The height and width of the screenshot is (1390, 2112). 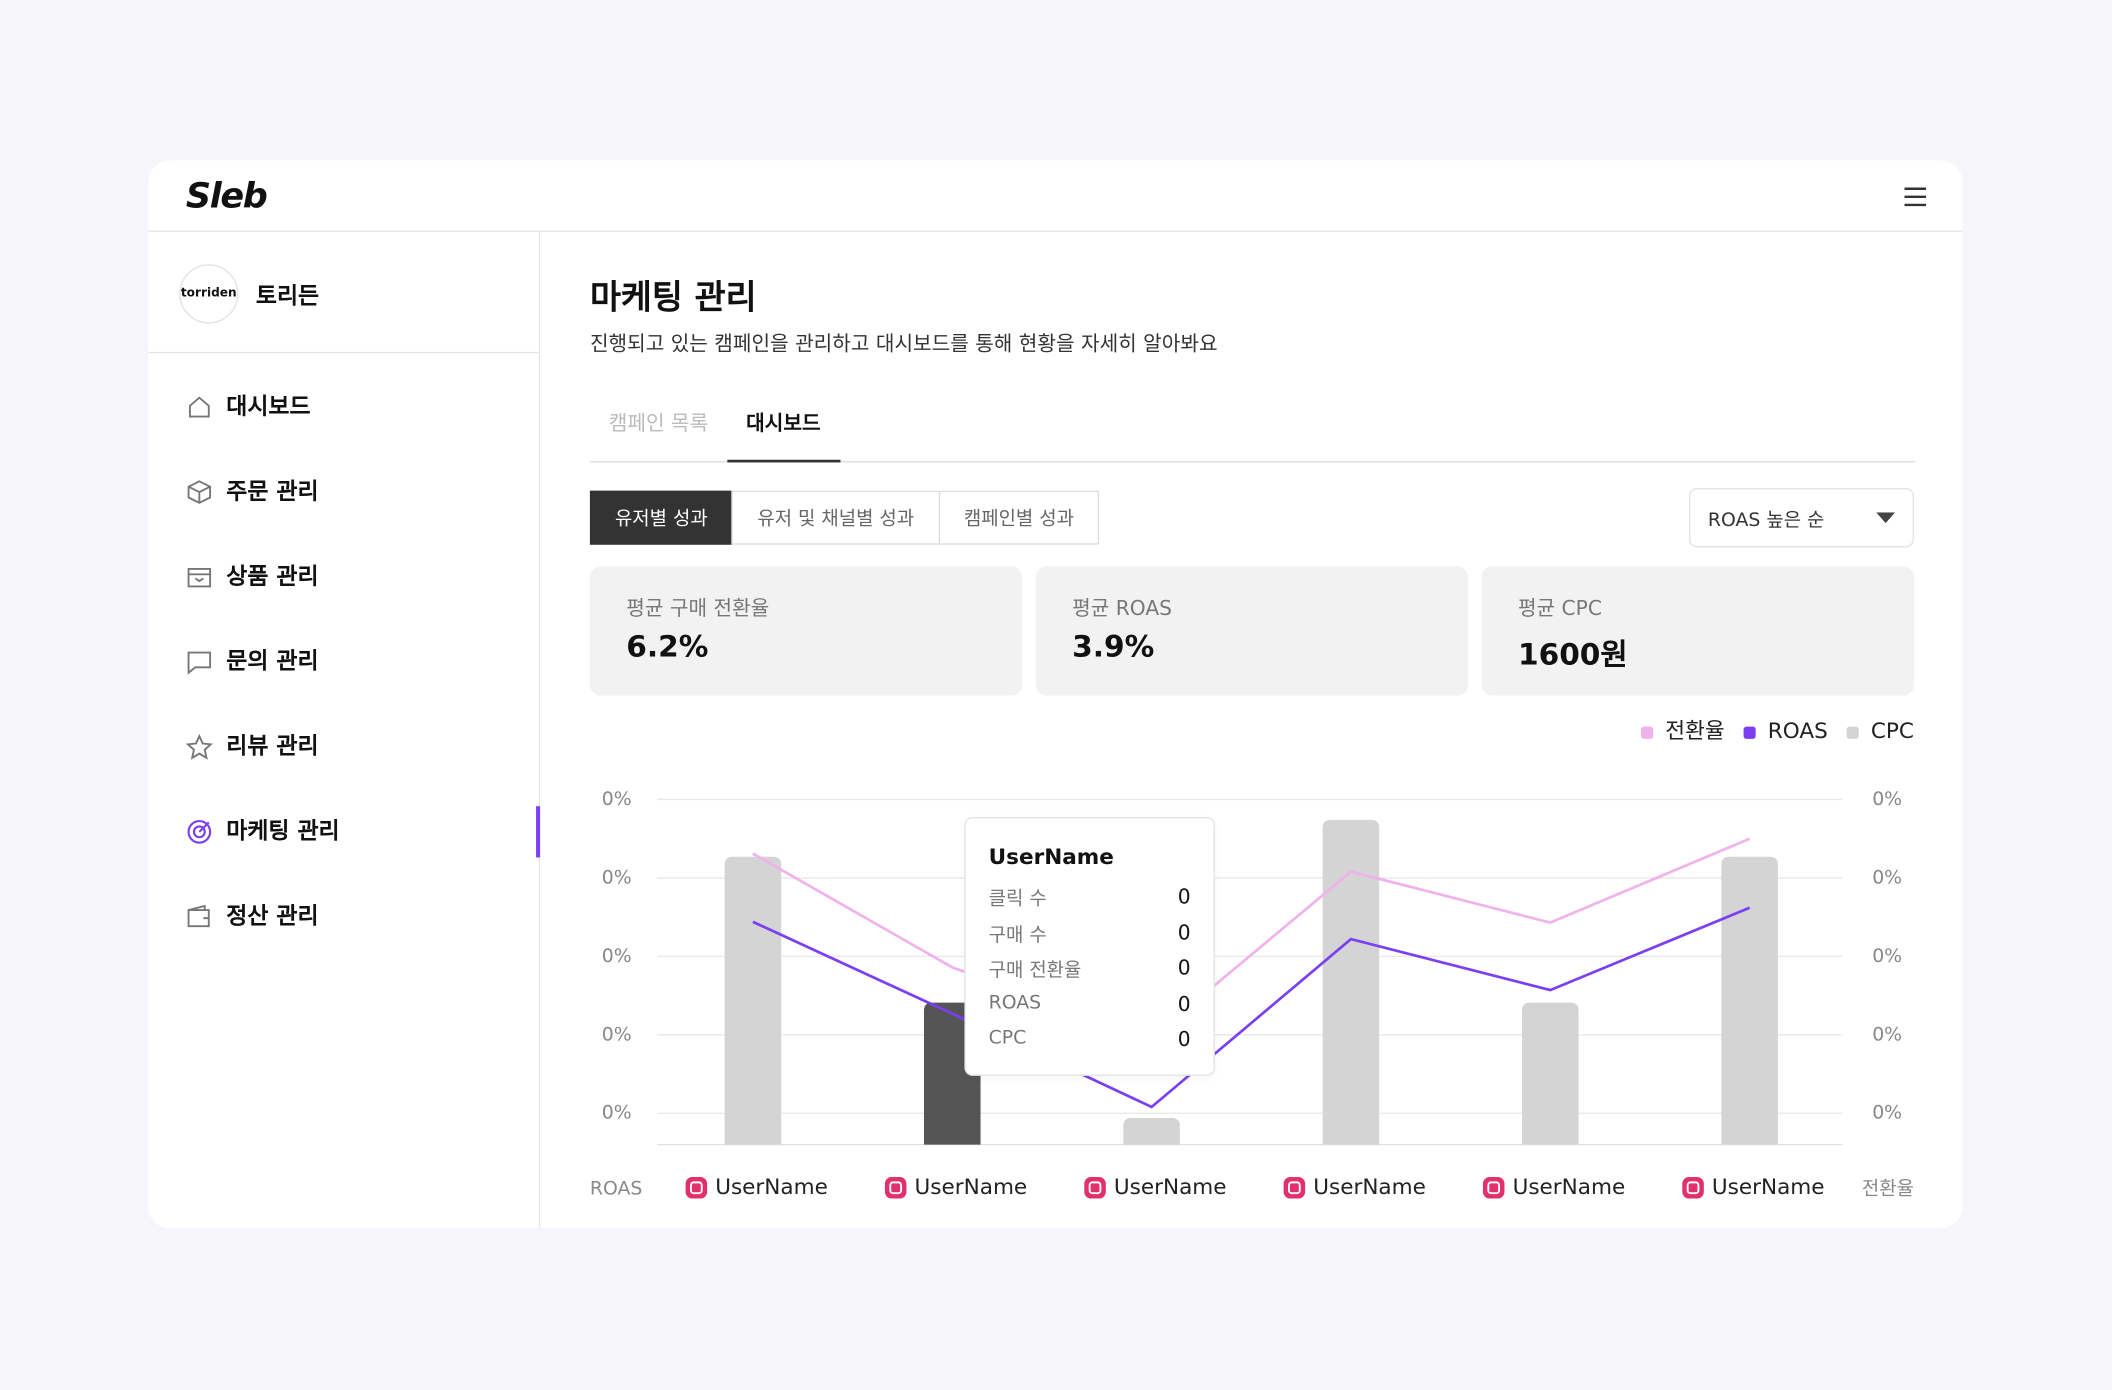 What do you see at coordinates (1801, 518) in the screenshot?
I see `sort-dropdown: ROAS 높은 순` at bounding box center [1801, 518].